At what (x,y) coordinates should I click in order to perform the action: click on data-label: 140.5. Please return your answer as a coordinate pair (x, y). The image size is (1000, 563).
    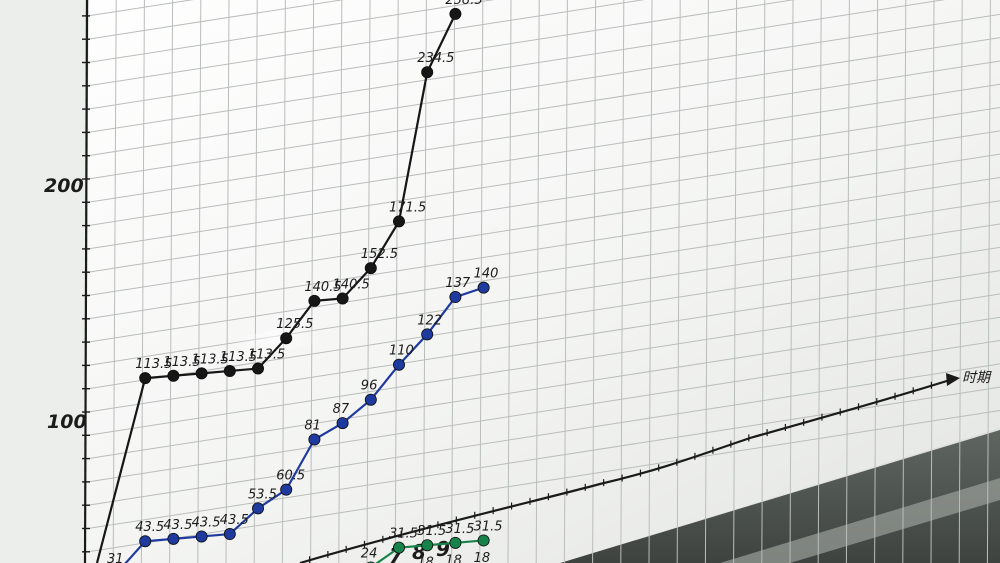
    Looking at the image, I should click on (351, 284).